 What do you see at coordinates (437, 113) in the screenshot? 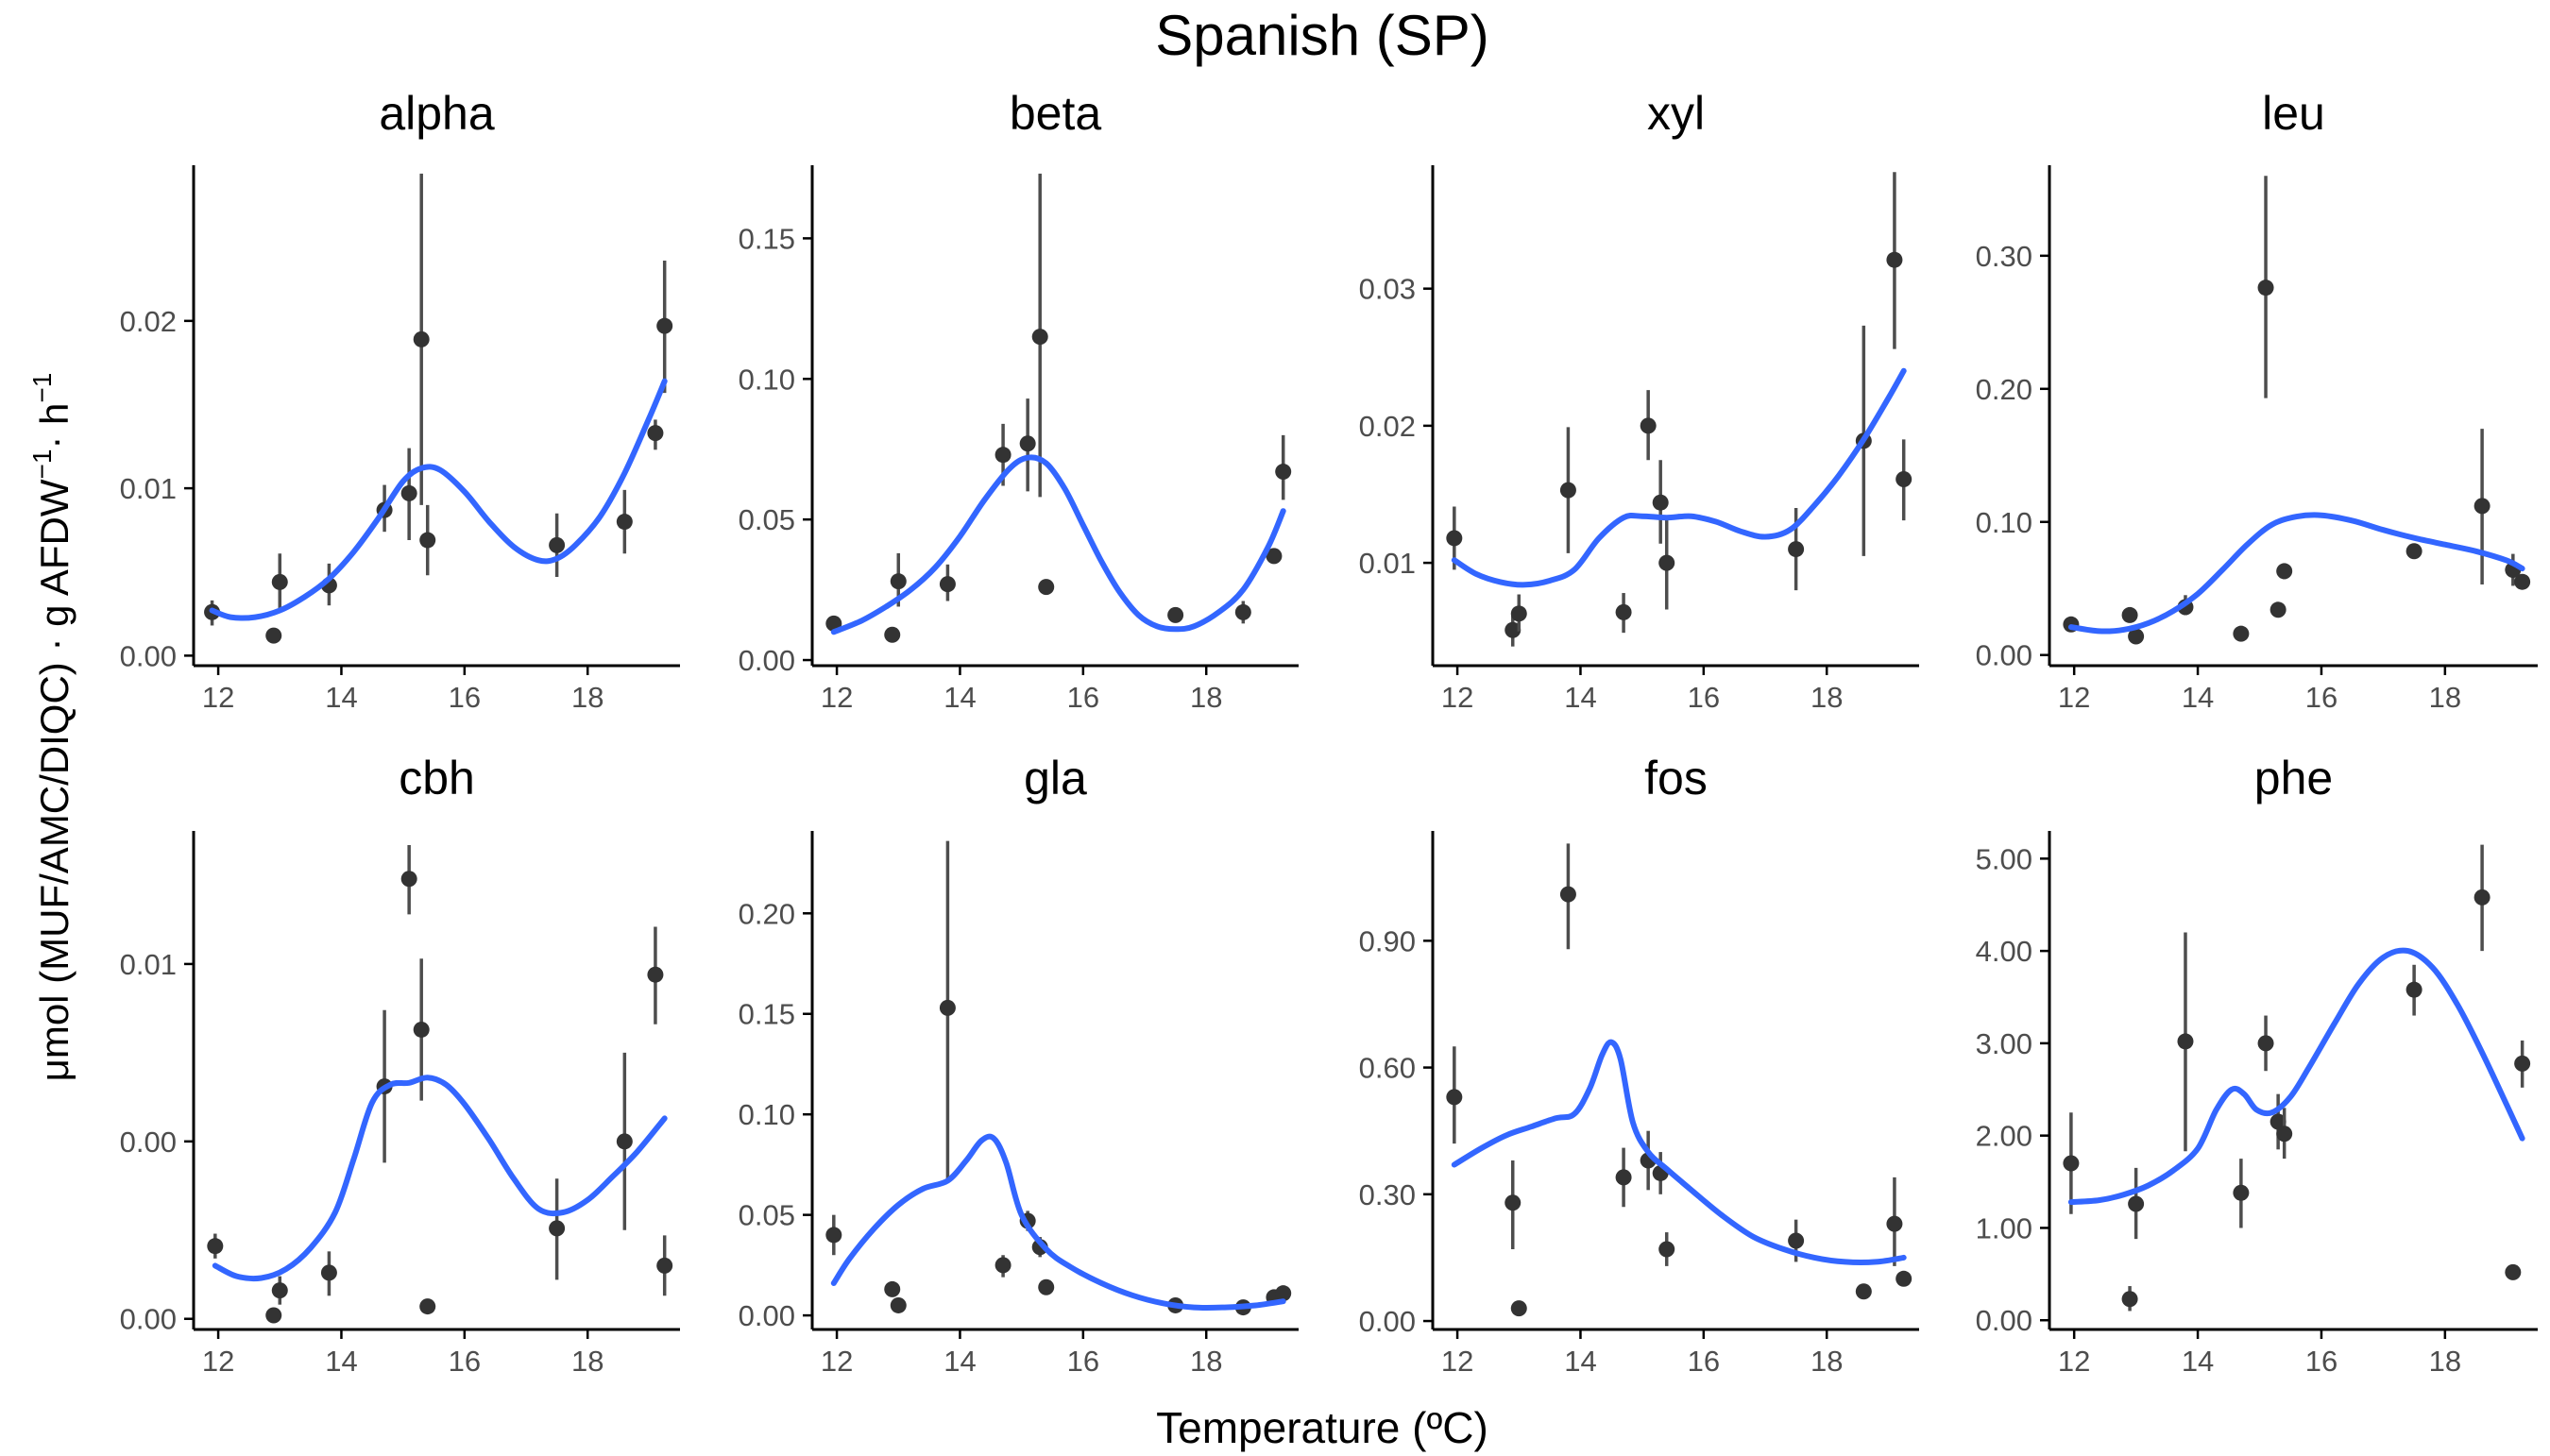
I see `panel-title-alpha: alpha` at bounding box center [437, 113].